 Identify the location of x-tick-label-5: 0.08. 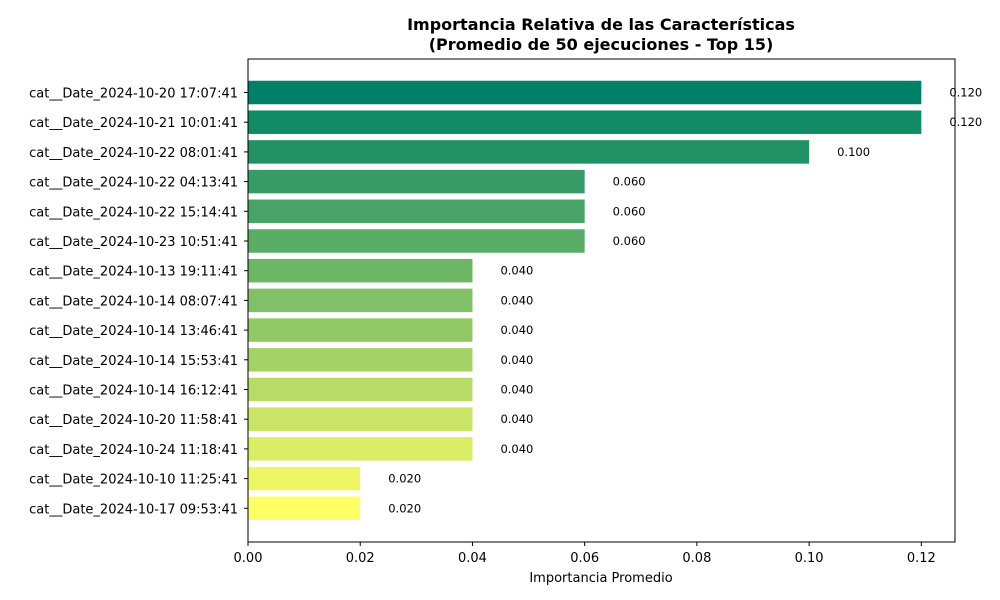
(696, 558).